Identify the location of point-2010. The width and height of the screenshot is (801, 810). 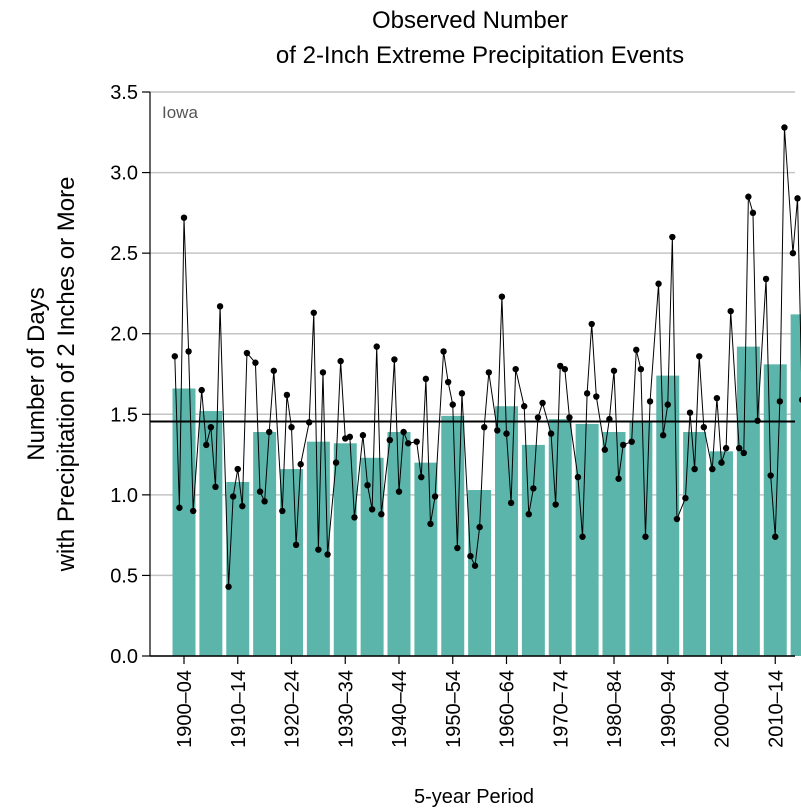
(766, 279).